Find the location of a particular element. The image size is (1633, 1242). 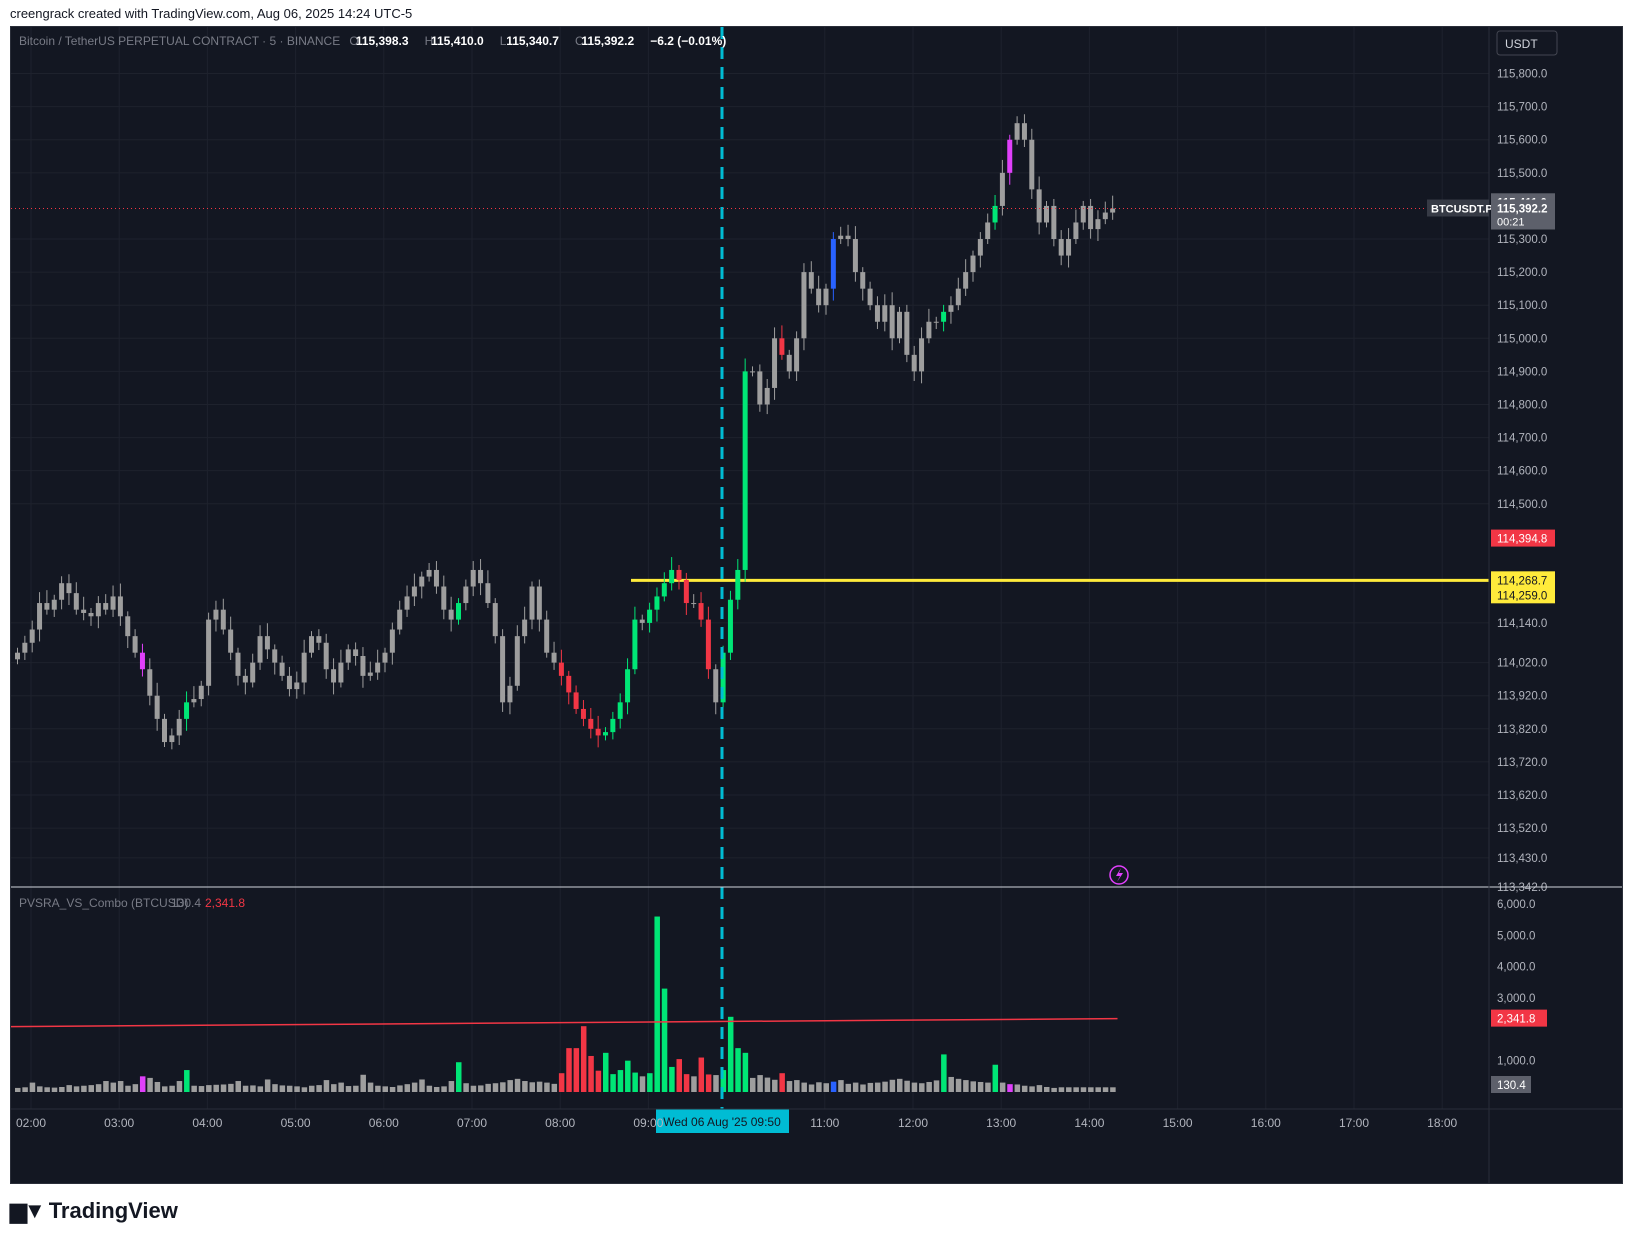

price-tick-label: 114,800.0 is located at coordinates (1522, 405).